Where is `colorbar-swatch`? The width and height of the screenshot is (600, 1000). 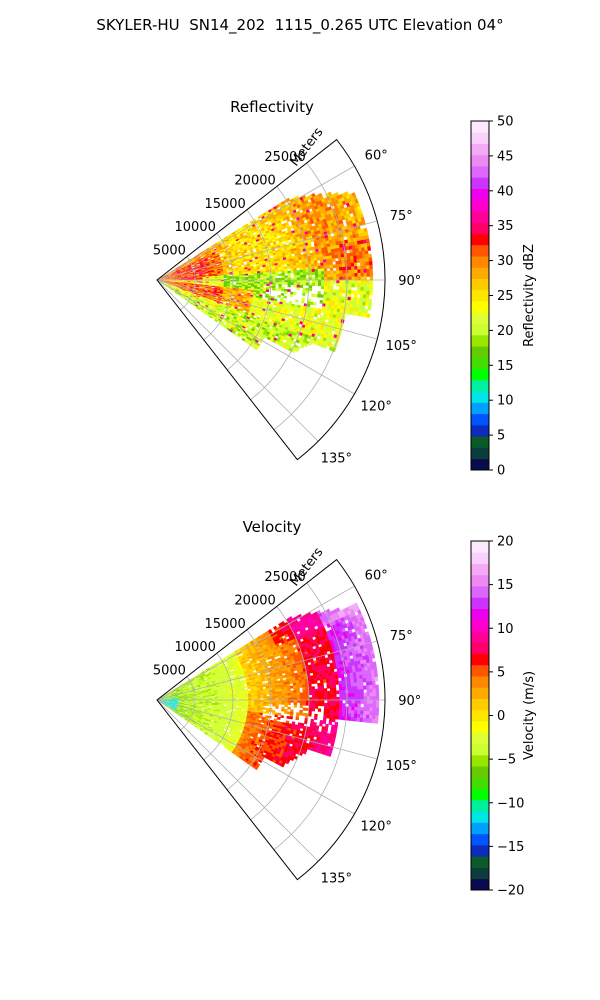
colorbar-swatch is located at coordinates (480, 453).